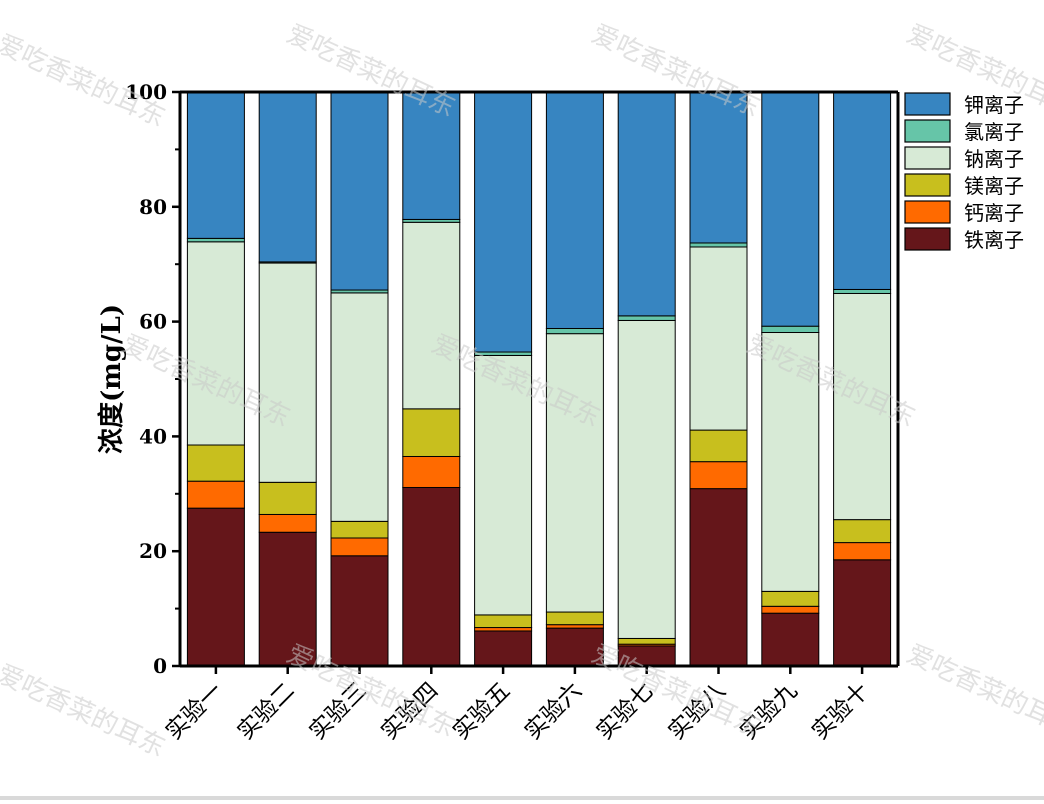  Describe the element at coordinates (146, 92) in the screenshot. I see `y-tick-label: 100` at that location.